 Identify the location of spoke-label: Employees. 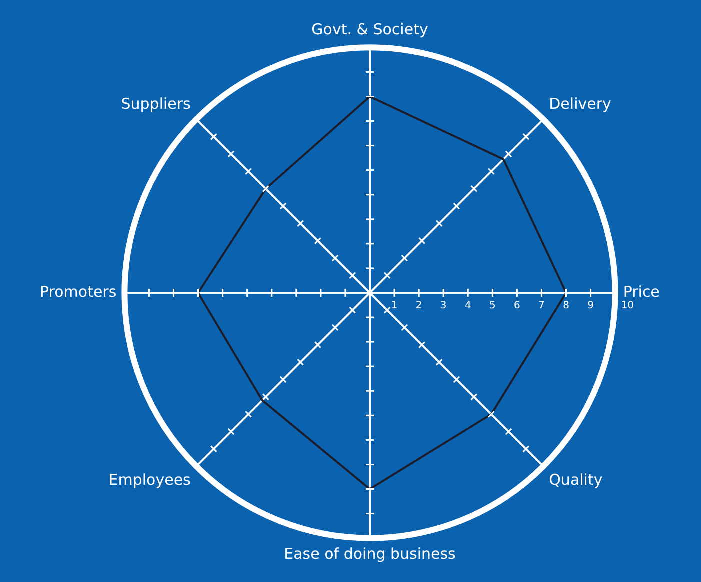
(150, 480).